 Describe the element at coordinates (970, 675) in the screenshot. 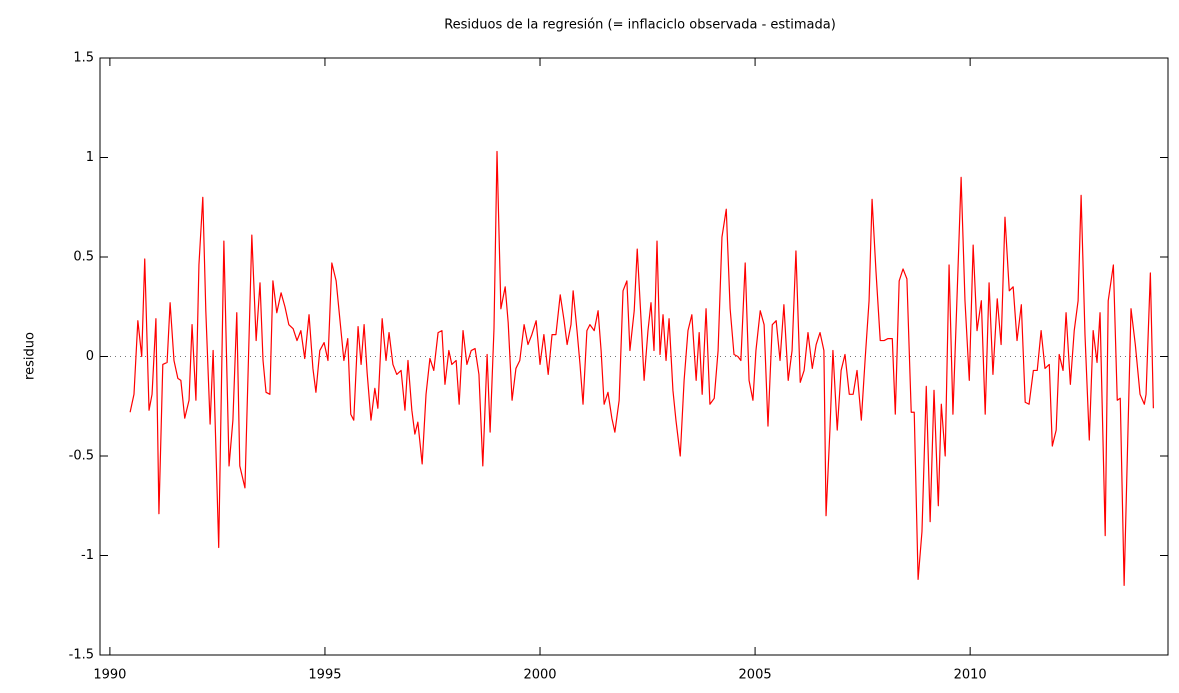

I see `x-tick-label: 2010` at that location.